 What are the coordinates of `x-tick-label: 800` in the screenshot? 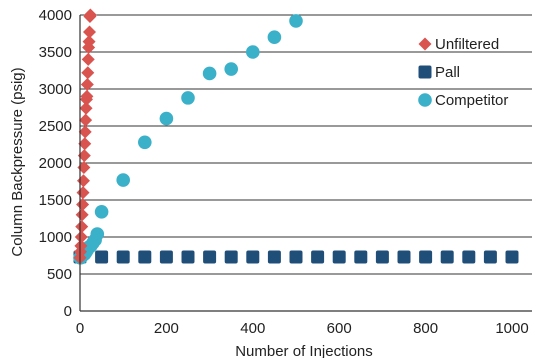 It's located at (425, 328).